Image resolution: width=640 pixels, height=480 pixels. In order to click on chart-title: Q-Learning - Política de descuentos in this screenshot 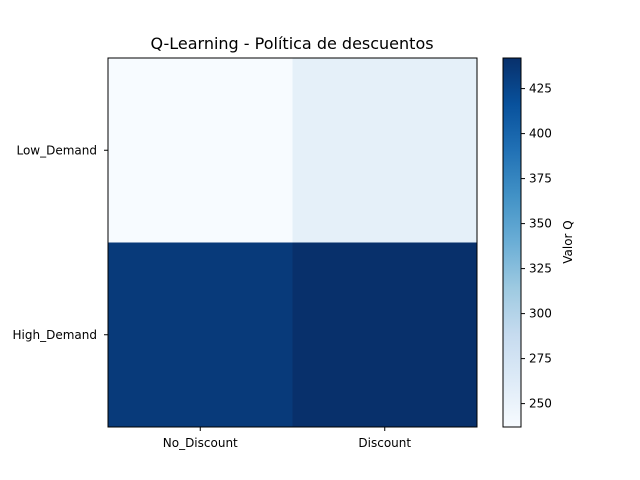, I will do `click(291, 43)`.